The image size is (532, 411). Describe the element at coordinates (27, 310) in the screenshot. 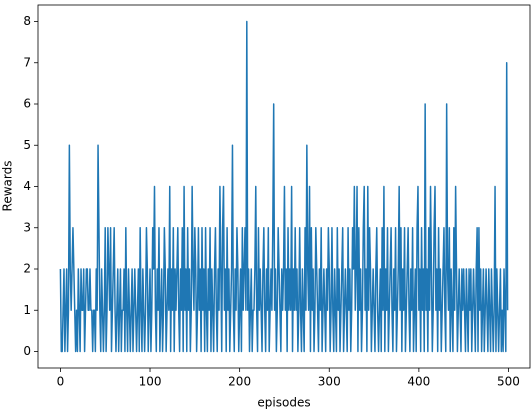

I see `y-tick-label: 1` at that location.